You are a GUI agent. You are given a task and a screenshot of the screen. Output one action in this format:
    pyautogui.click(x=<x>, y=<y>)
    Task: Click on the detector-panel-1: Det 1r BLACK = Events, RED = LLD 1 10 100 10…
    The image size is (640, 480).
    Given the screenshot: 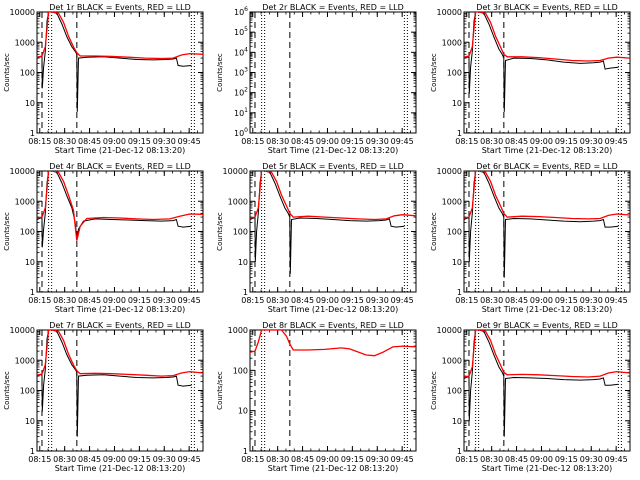 What is the action you would take?
    pyautogui.click(x=103, y=79)
    